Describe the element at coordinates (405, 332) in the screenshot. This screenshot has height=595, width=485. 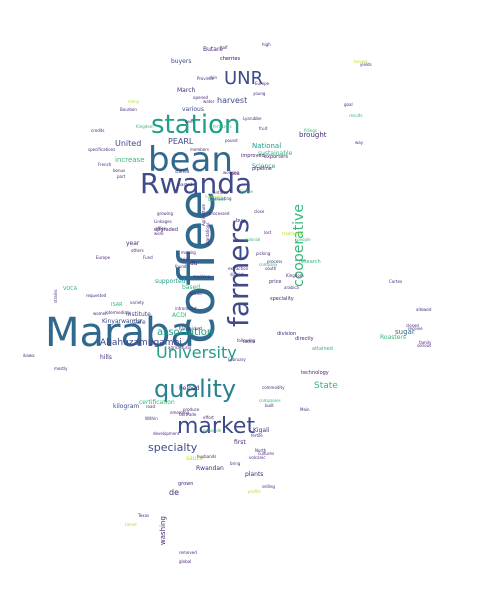
I see `cloud-word: sugar` at that location.